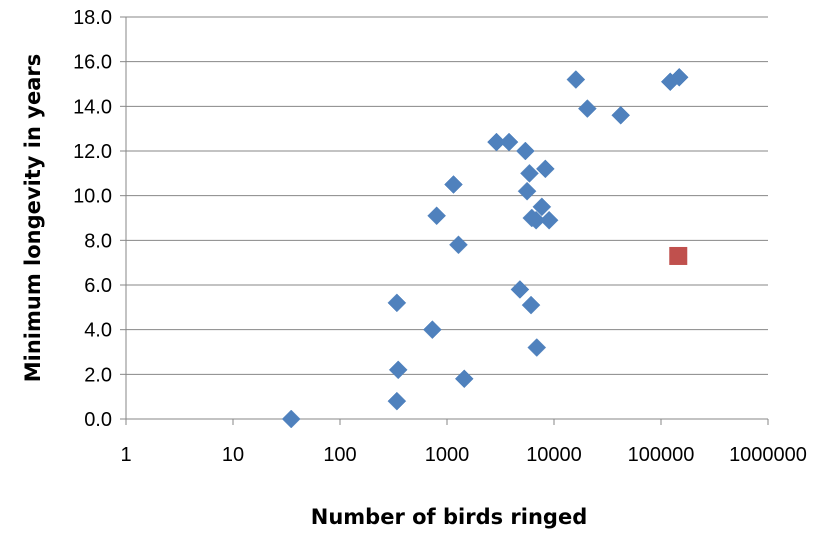 This screenshot has width=827, height=539. I want to click on y-tick-label: 8.0, so click(98, 241).